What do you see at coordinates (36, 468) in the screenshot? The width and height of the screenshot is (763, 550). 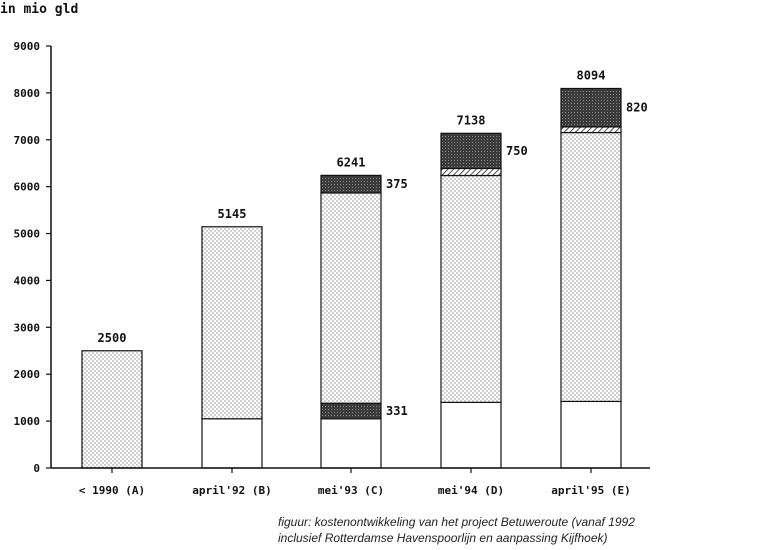 I see `y-tick-label: 0` at bounding box center [36, 468].